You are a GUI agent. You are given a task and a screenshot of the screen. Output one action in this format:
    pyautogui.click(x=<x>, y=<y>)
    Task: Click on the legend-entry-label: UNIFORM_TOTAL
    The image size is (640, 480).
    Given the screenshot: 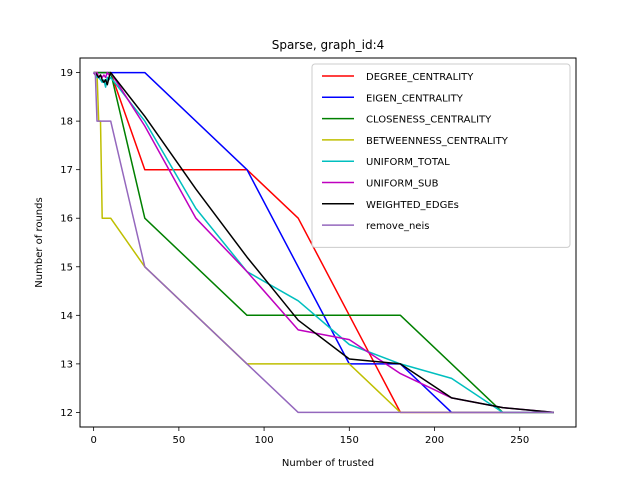 What is the action you would take?
    pyautogui.click(x=408, y=162)
    